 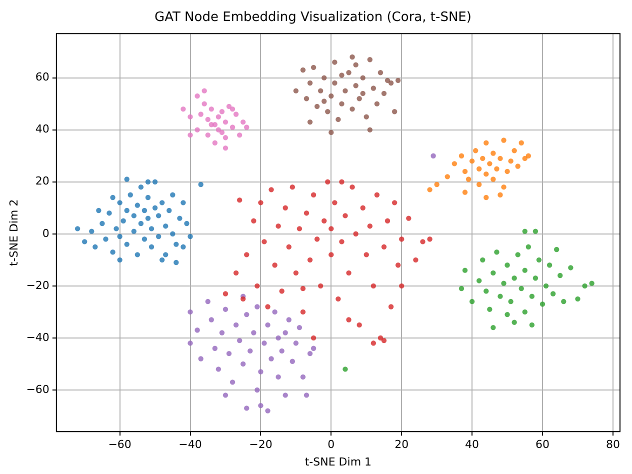 What do you see at coordinates (38, 389) in the screenshot?
I see `y-tick-label: −60` at bounding box center [38, 389].